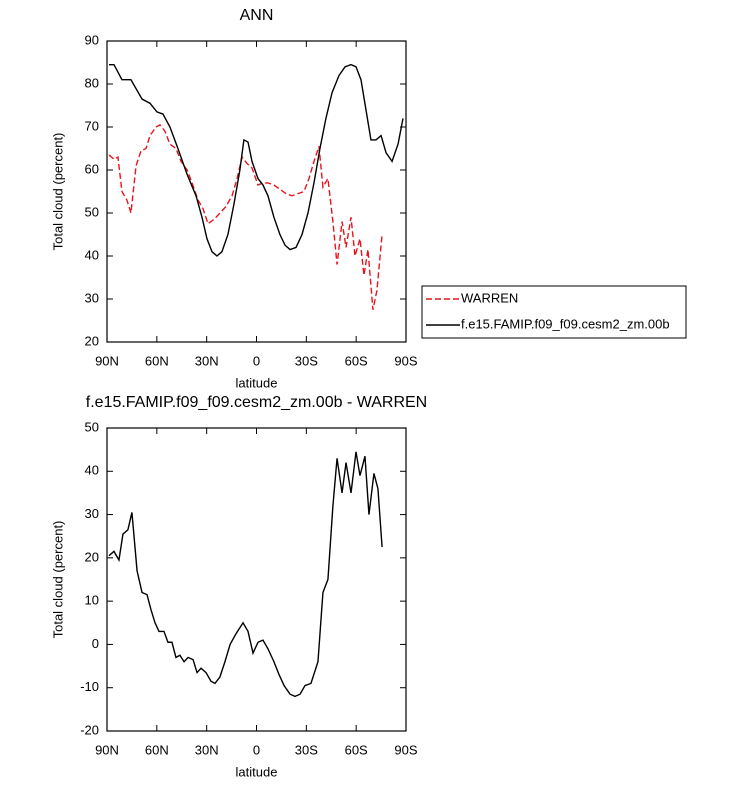 The image size is (733, 785). What do you see at coordinates (92, 82) in the screenshot?
I see `y-tick-label: 80` at bounding box center [92, 82].